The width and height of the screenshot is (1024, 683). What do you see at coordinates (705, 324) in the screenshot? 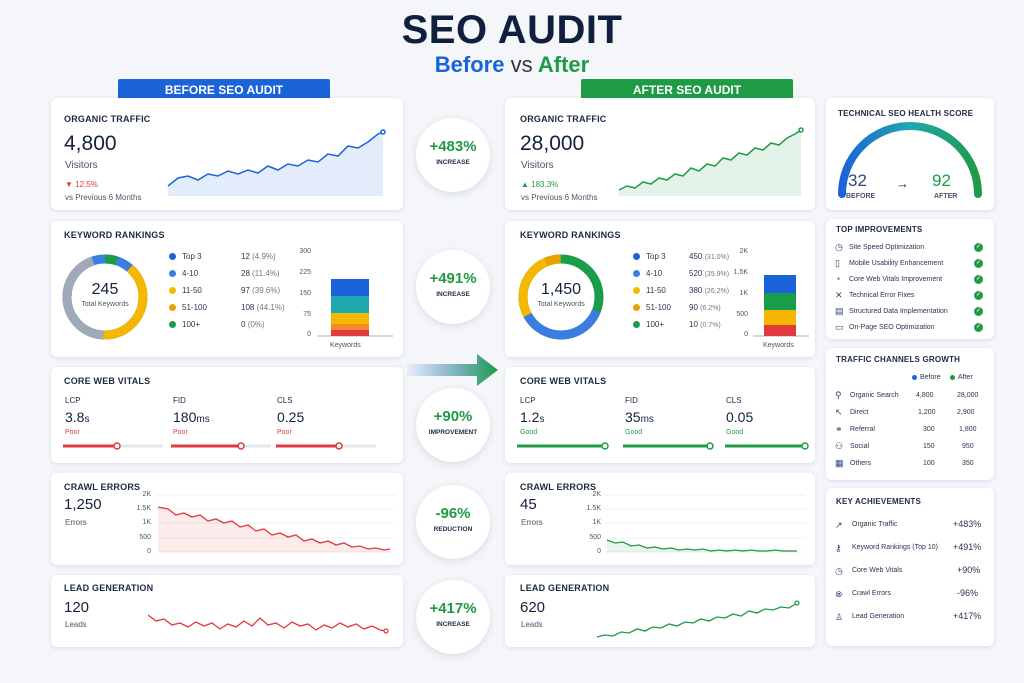
I see `legend-value: 10 (0.7%)` at bounding box center [705, 324].